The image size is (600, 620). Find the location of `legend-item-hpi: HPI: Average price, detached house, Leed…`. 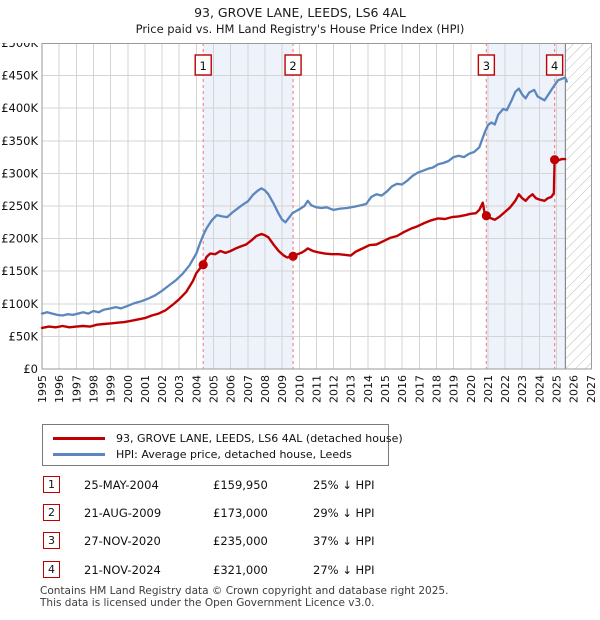

legend-item-hpi: HPI: Average price, detached house, Leed… is located at coordinates (215, 454).